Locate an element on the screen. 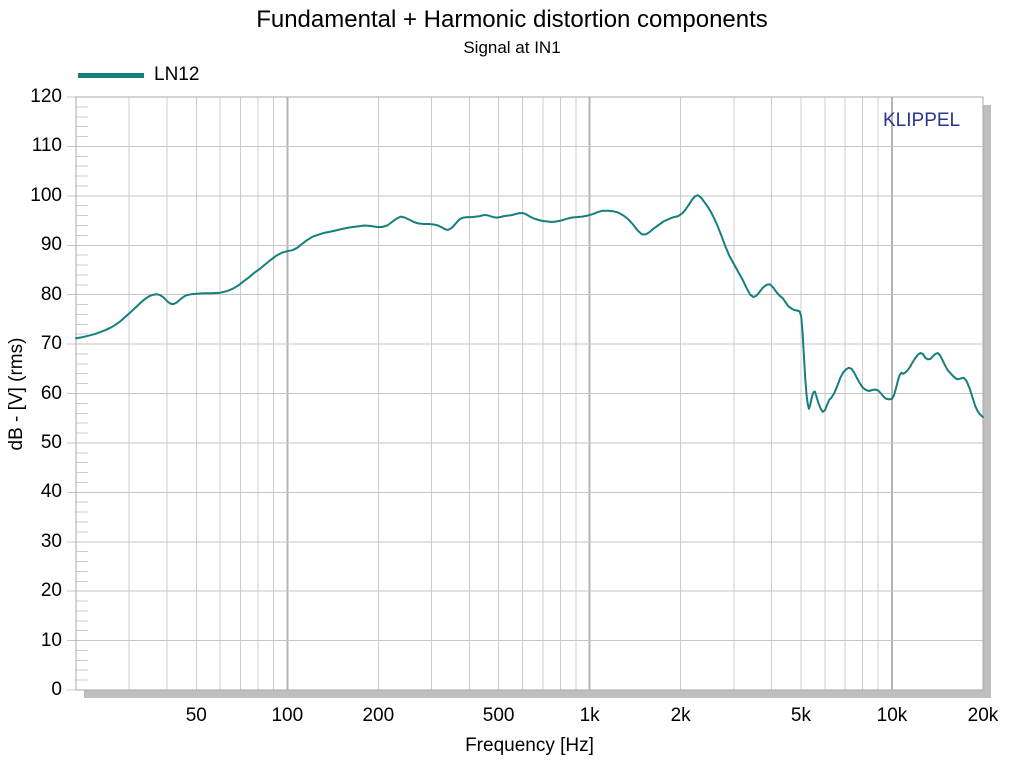  x-axis-title: Frequency [Hz] is located at coordinates (529, 745).